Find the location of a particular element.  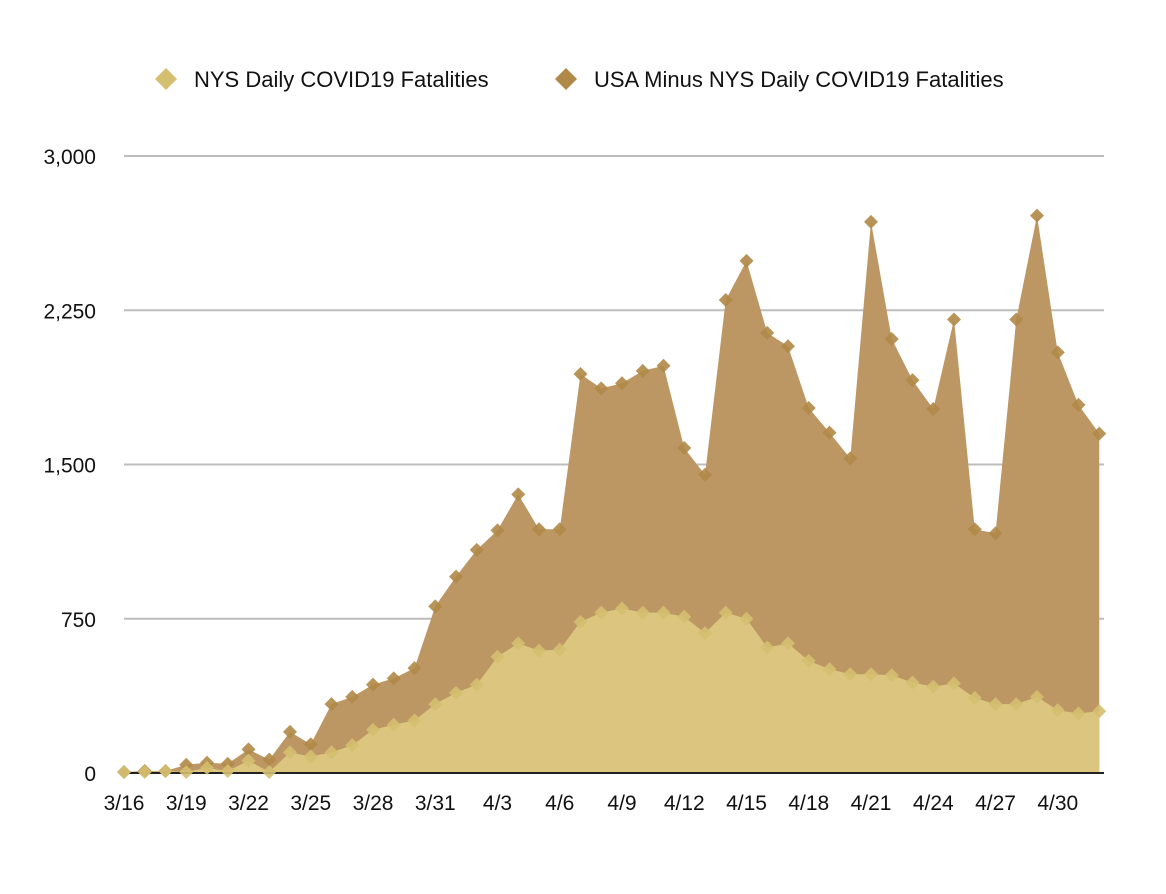

y-tick-label-4: 3,000 is located at coordinates (69, 157).